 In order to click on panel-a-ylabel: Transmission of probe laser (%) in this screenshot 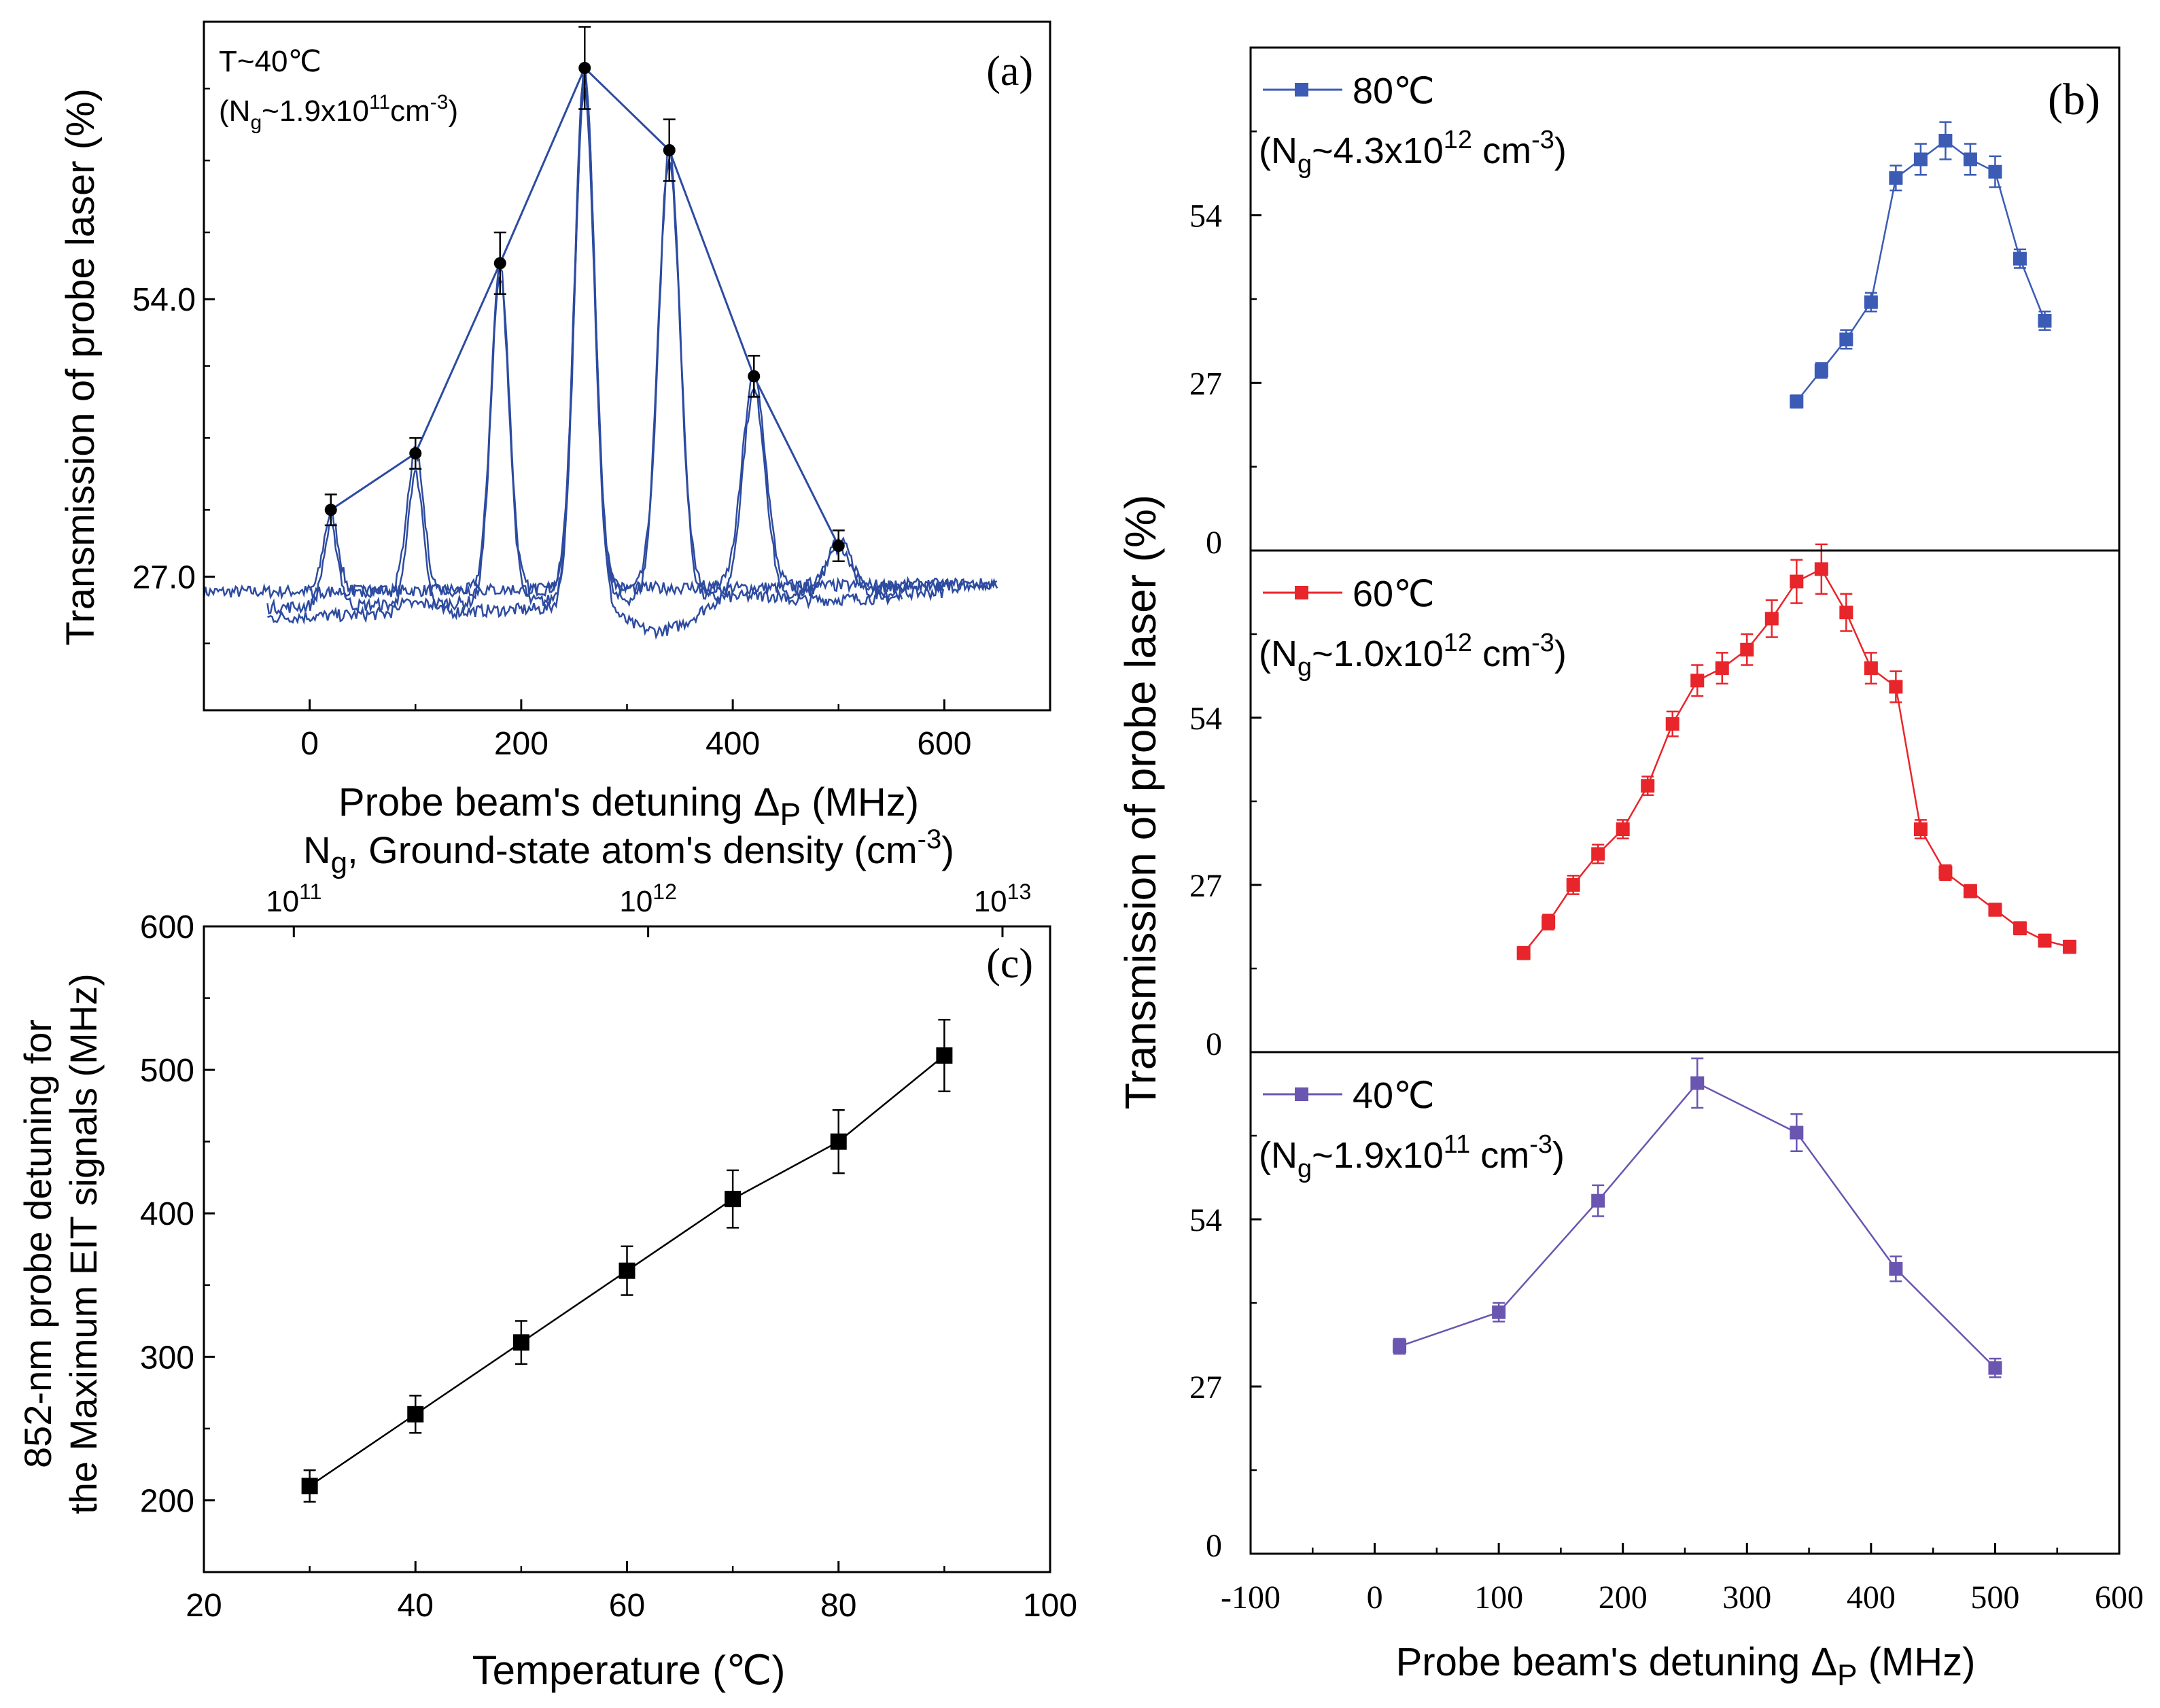, I will do `click(80, 367)`.